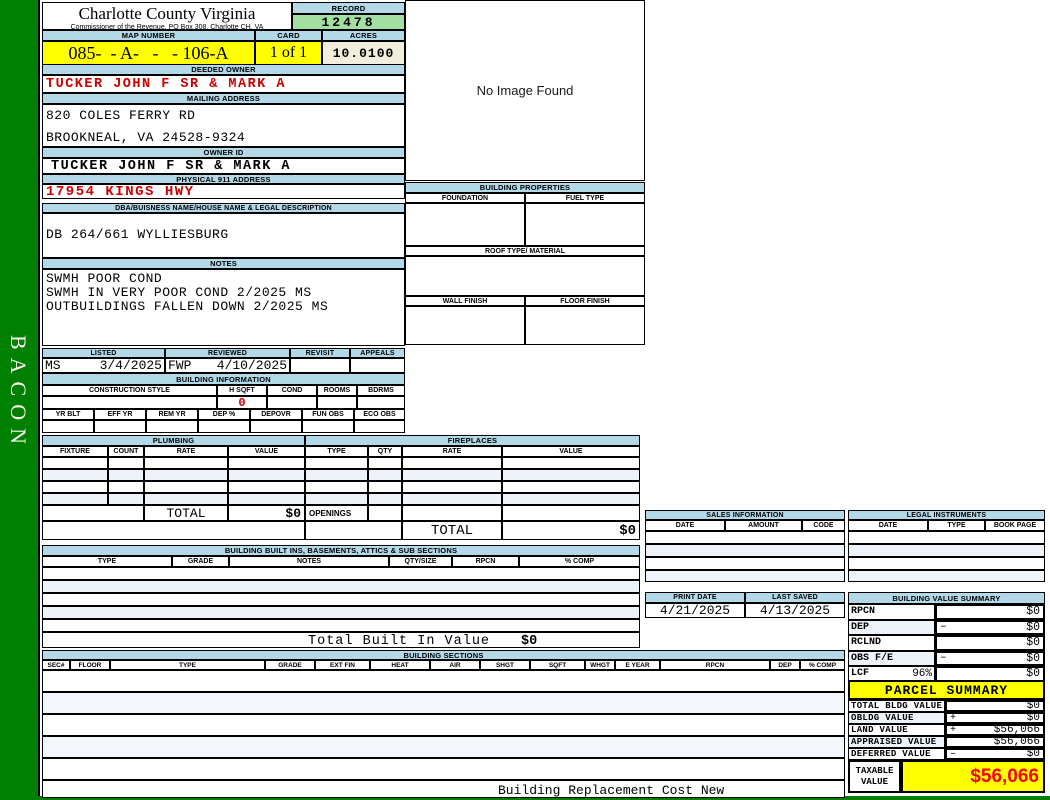 This screenshot has height=800, width=1050. Describe the element at coordinates (276, 426) in the screenshot. I see `depovr-value` at that location.